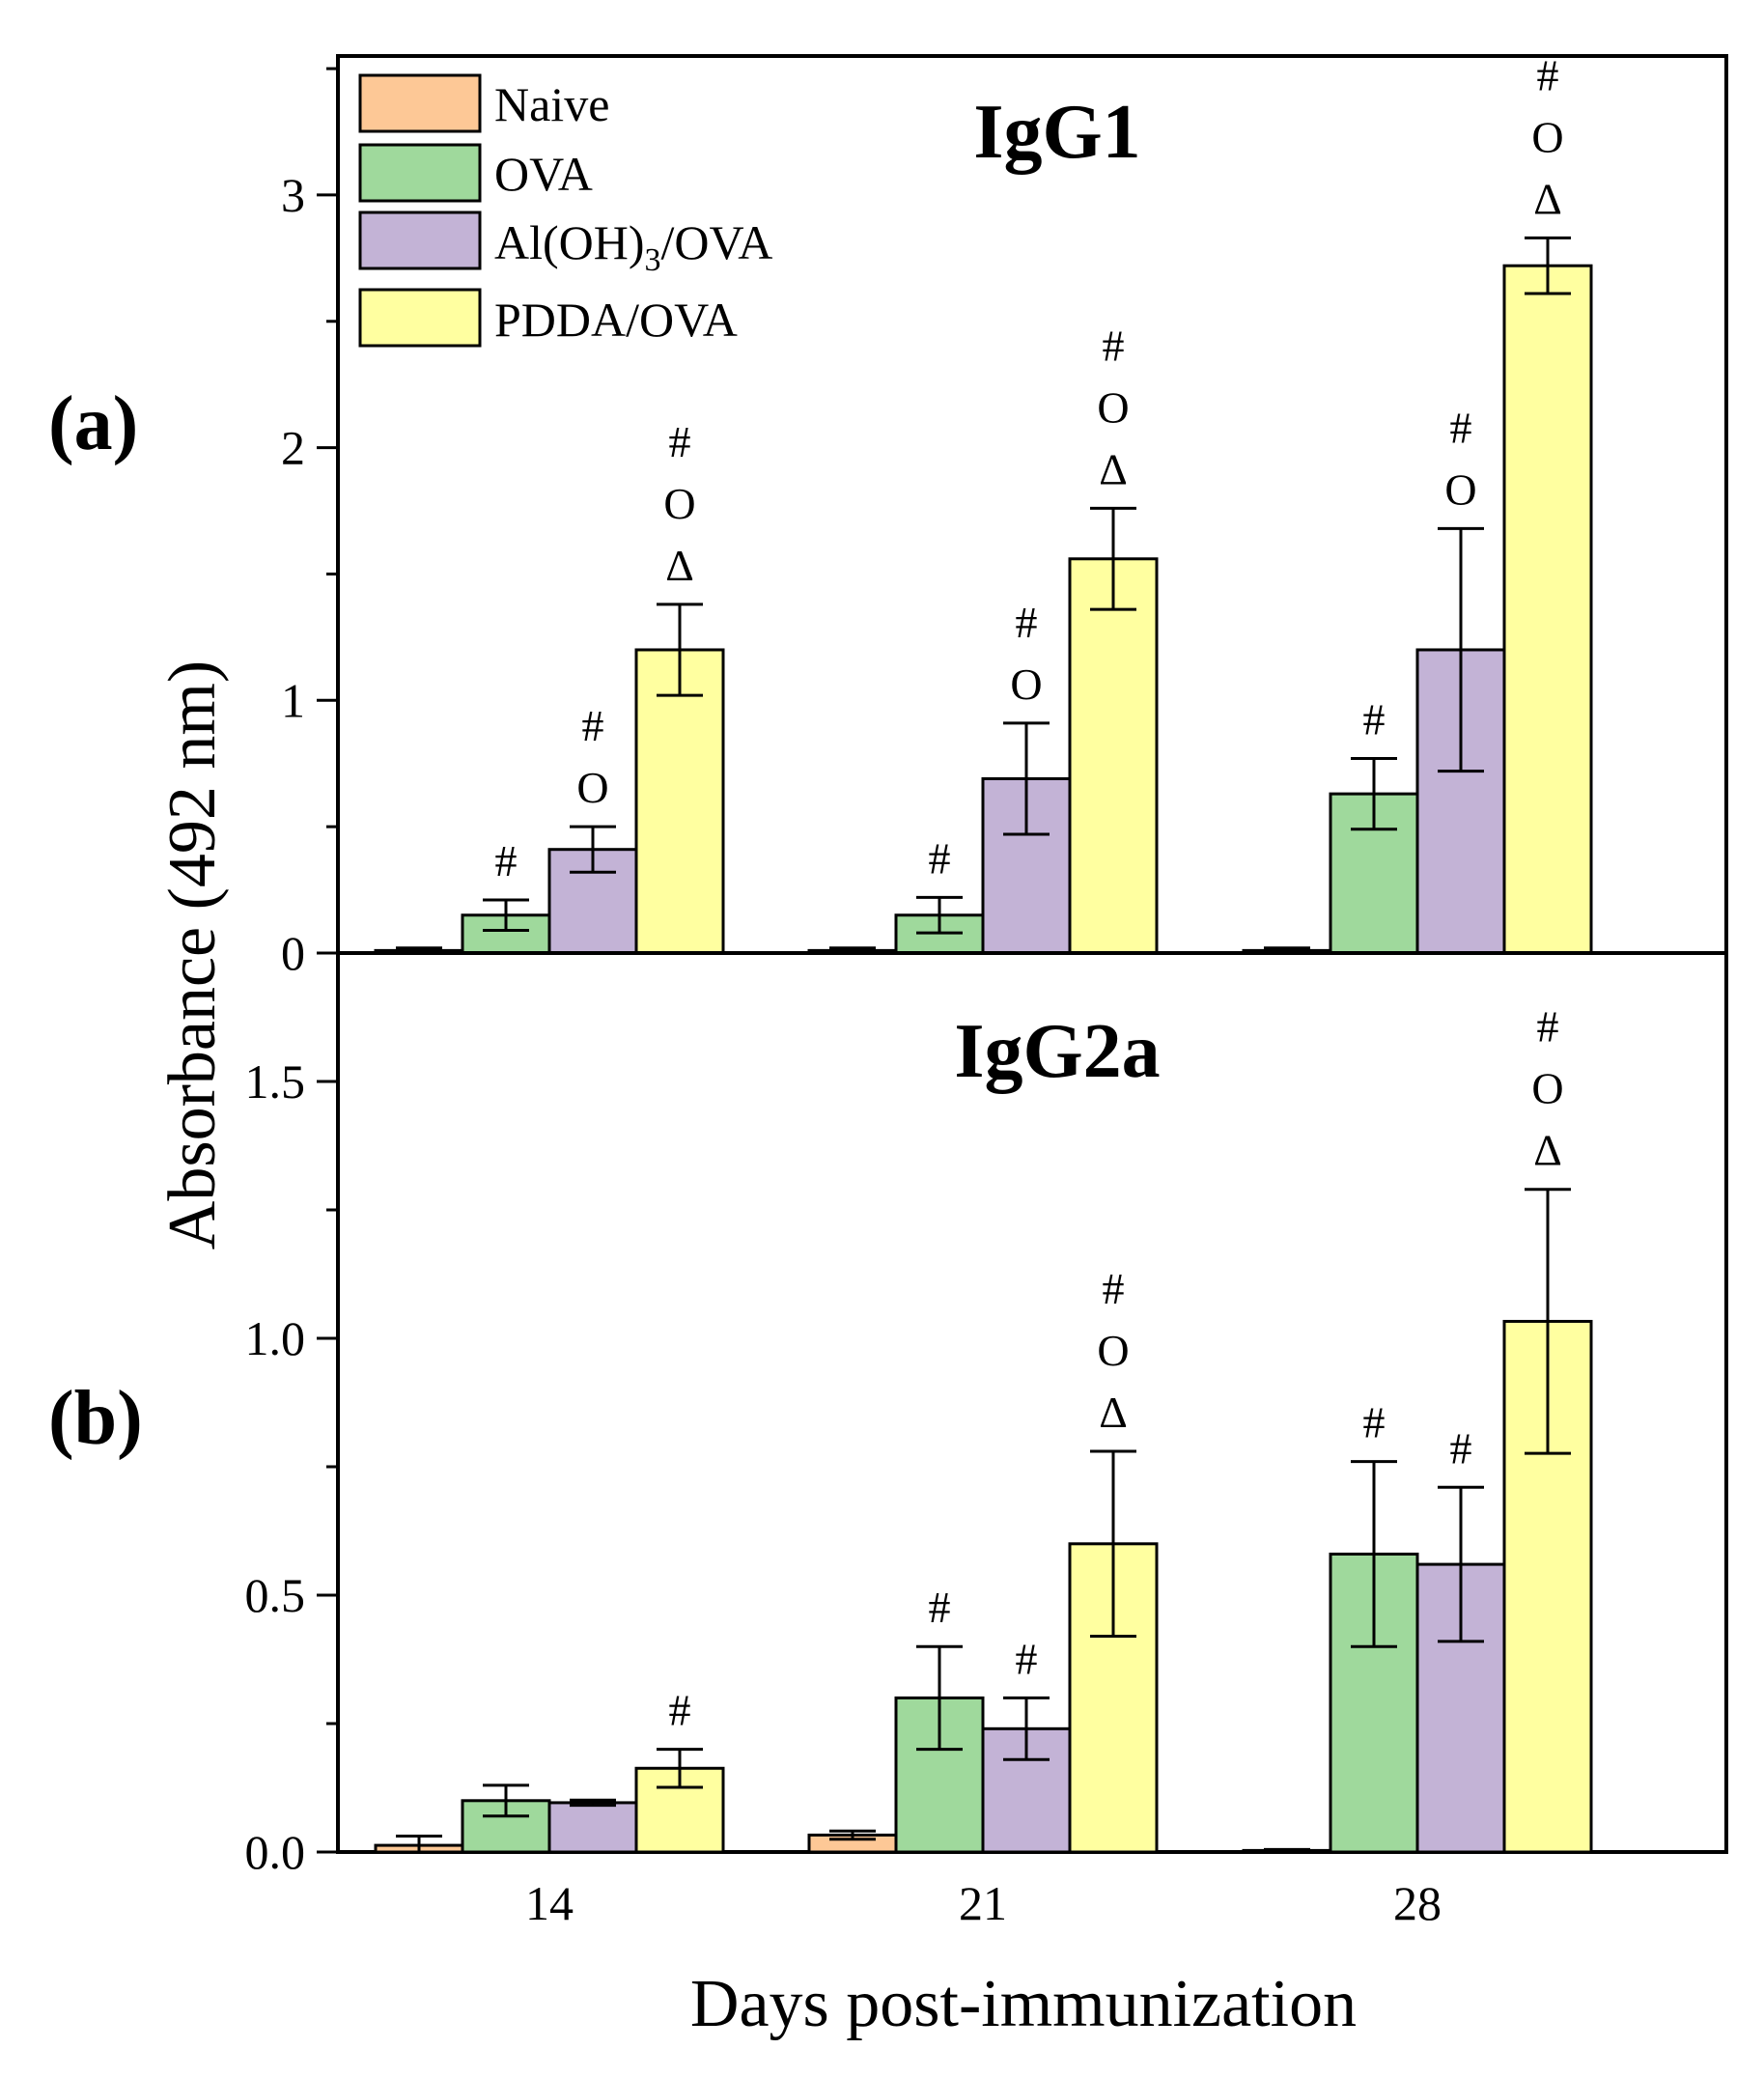 The width and height of the screenshot is (1764, 2077). What do you see at coordinates (93, 423) in the screenshot?
I see `panel-a-tag: (a)` at bounding box center [93, 423].